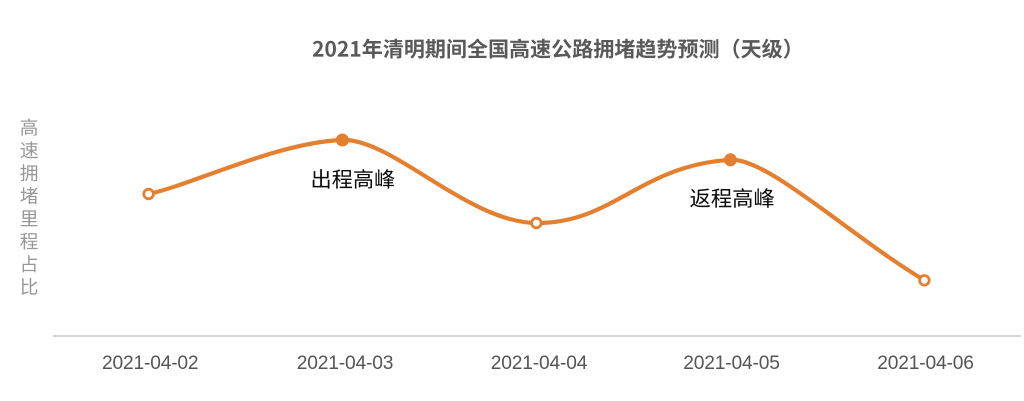 This screenshot has width=1024, height=401. I want to click on svg-text: 2021-04-02, so click(150, 363).